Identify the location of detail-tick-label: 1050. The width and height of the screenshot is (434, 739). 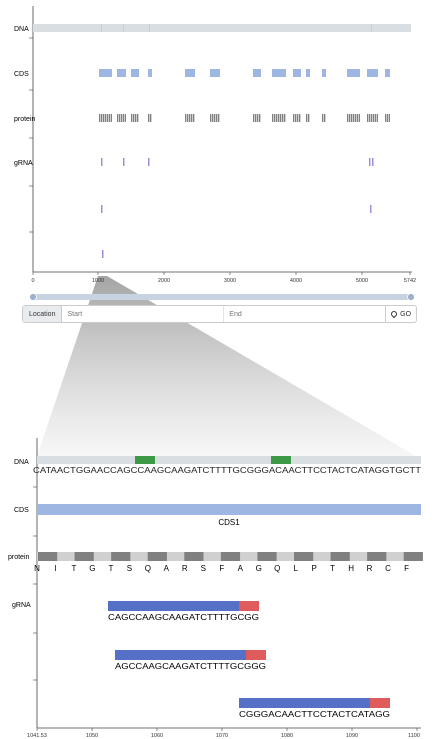
(92, 736).